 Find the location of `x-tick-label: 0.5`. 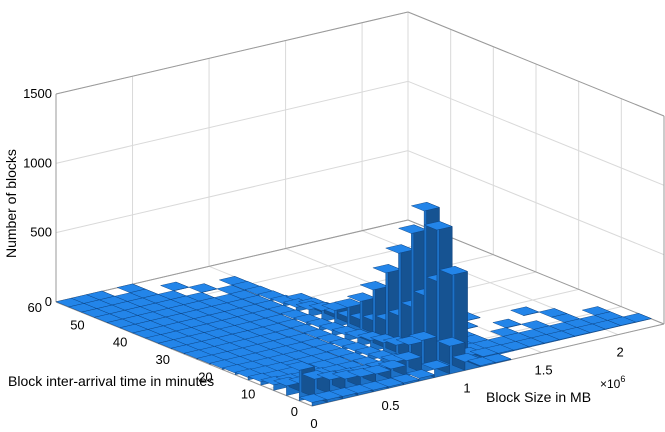

x-tick-label: 0.5 is located at coordinates (390, 405).